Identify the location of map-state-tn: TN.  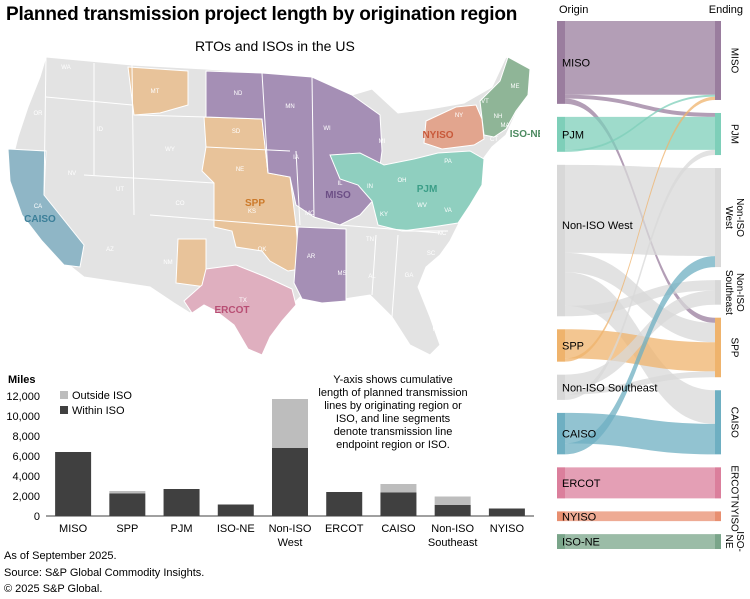
(370, 240).